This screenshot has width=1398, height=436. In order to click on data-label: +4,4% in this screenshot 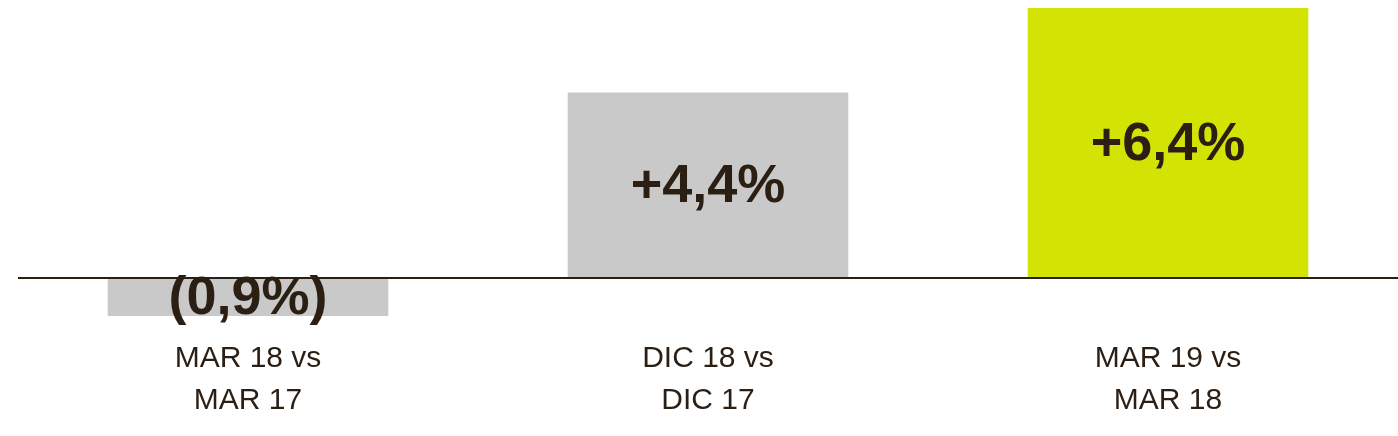, I will do `click(708, 183)`.